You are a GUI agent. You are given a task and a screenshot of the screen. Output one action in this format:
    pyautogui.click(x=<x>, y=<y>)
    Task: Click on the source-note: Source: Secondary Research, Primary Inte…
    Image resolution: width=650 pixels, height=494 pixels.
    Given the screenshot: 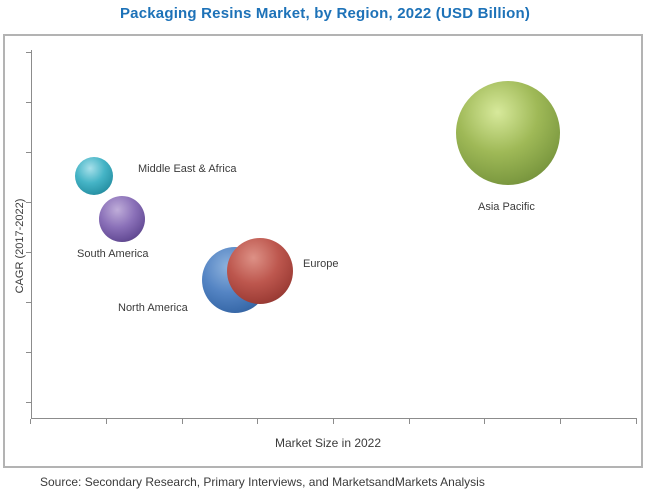 What is the action you would take?
    pyautogui.click(x=262, y=482)
    